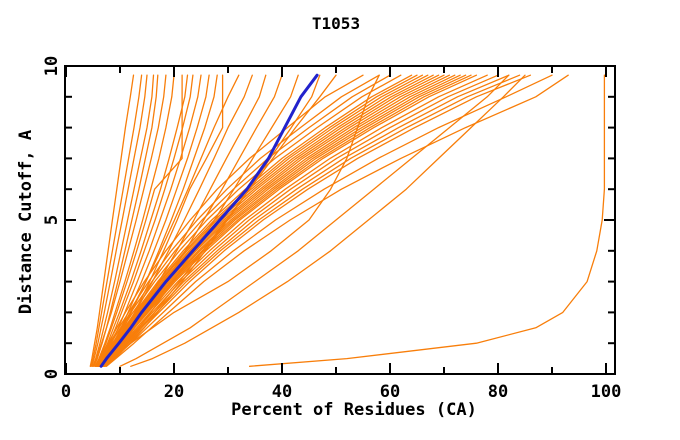 The height and width of the screenshot is (440, 680). What do you see at coordinates (66, 392) in the screenshot?
I see `x-tick-label: 0` at bounding box center [66, 392].